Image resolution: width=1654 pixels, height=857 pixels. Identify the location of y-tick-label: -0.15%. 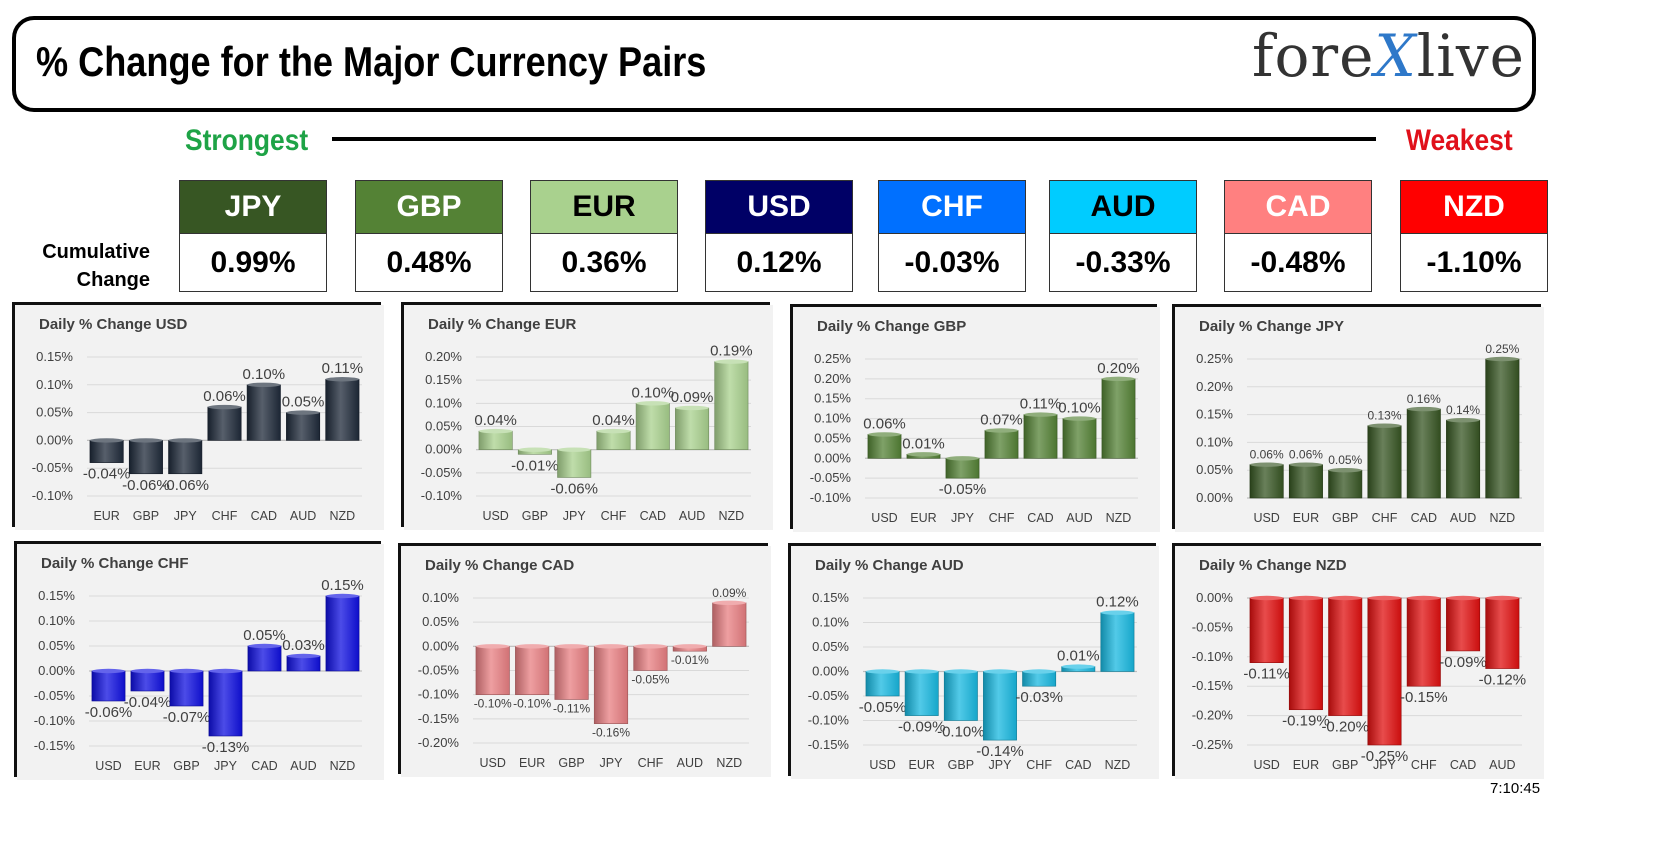
(55, 745).